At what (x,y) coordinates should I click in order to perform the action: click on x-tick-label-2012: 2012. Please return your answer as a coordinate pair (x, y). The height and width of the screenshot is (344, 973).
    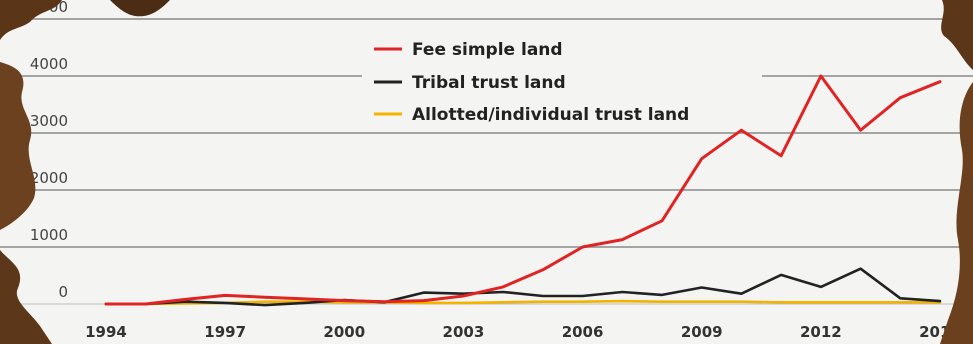
    Looking at the image, I should click on (821, 332).